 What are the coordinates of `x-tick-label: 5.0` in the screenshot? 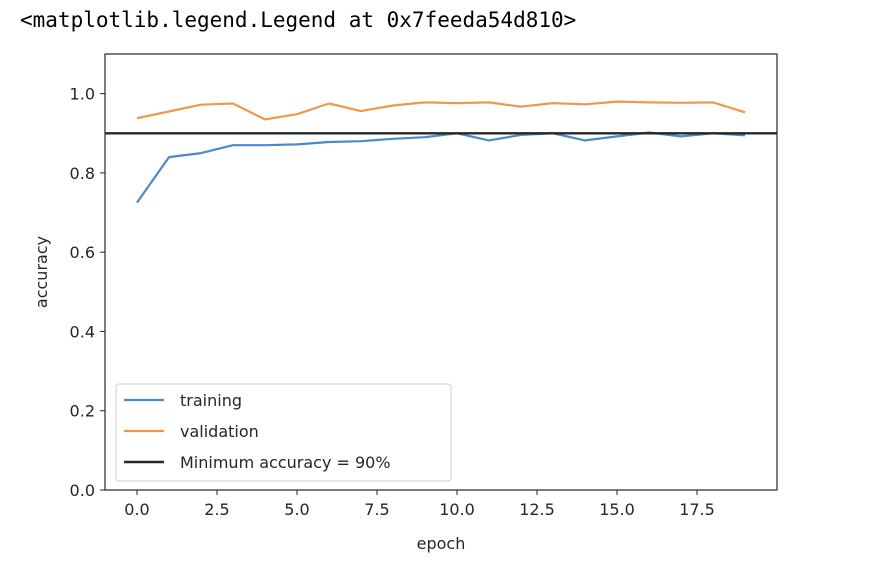 It's located at (296, 509).